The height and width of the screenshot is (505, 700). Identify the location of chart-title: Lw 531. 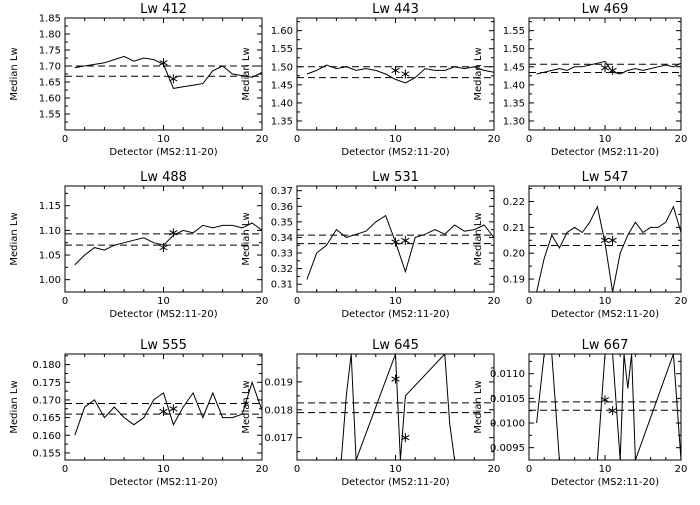
(395, 177).